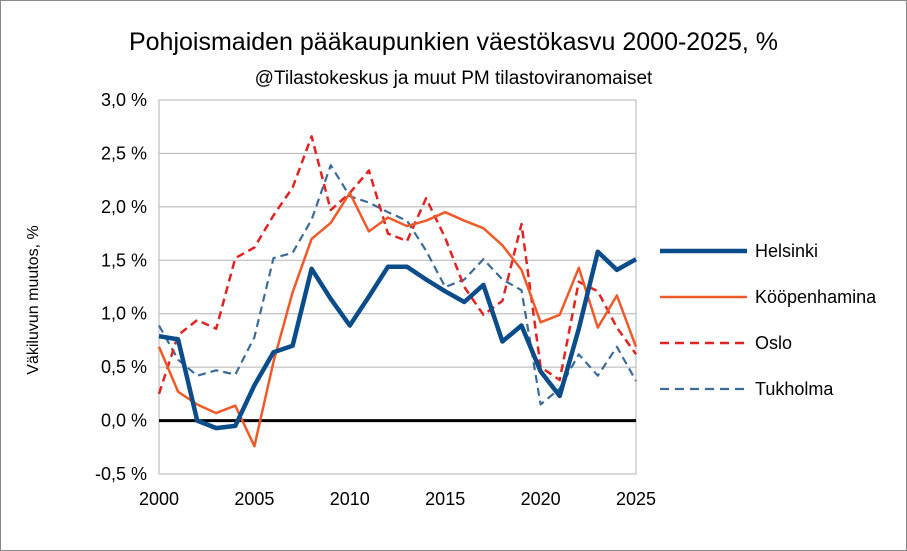  I want to click on x-tick-label: 2010, so click(350, 499).